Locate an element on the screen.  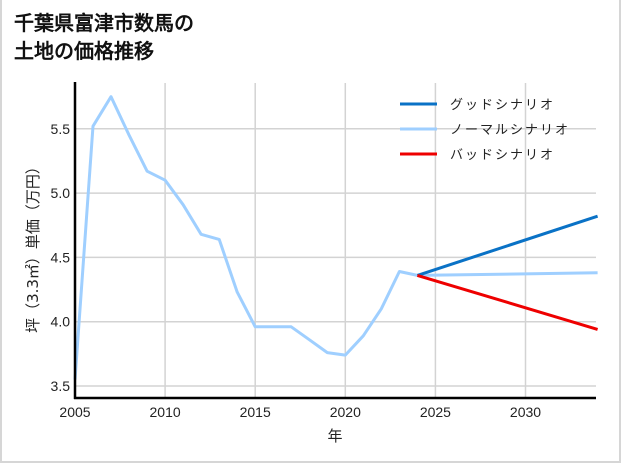
chart-title-line2: 土地の価格推移 is located at coordinates (84, 51).